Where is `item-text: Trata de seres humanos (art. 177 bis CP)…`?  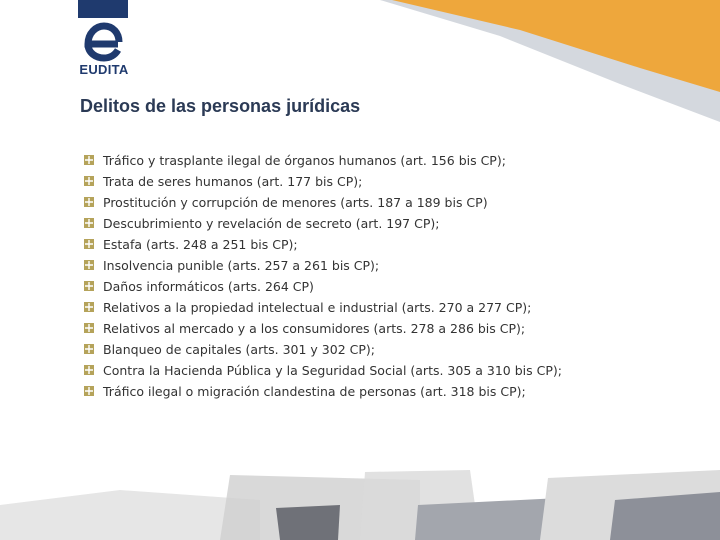
item-text: Trata de seres humanos (art. 177 bis CP)… is located at coordinates (233, 181).